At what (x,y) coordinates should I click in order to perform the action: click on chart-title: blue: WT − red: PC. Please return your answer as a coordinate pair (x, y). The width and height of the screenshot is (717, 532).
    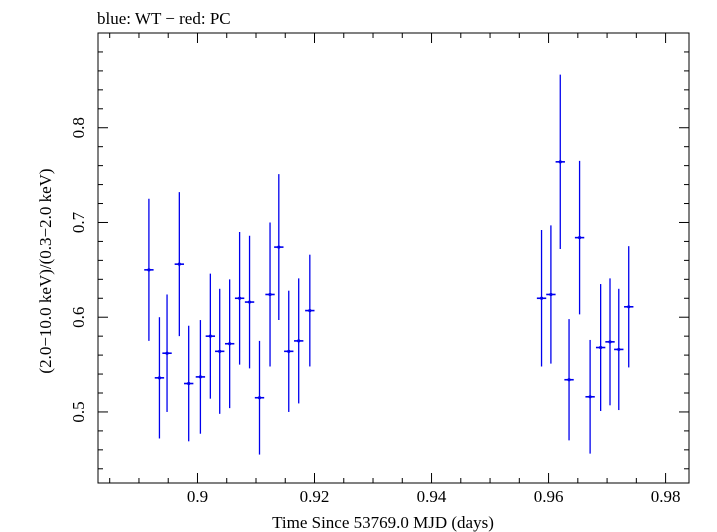
    Looking at the image, I should click on (164, 18).